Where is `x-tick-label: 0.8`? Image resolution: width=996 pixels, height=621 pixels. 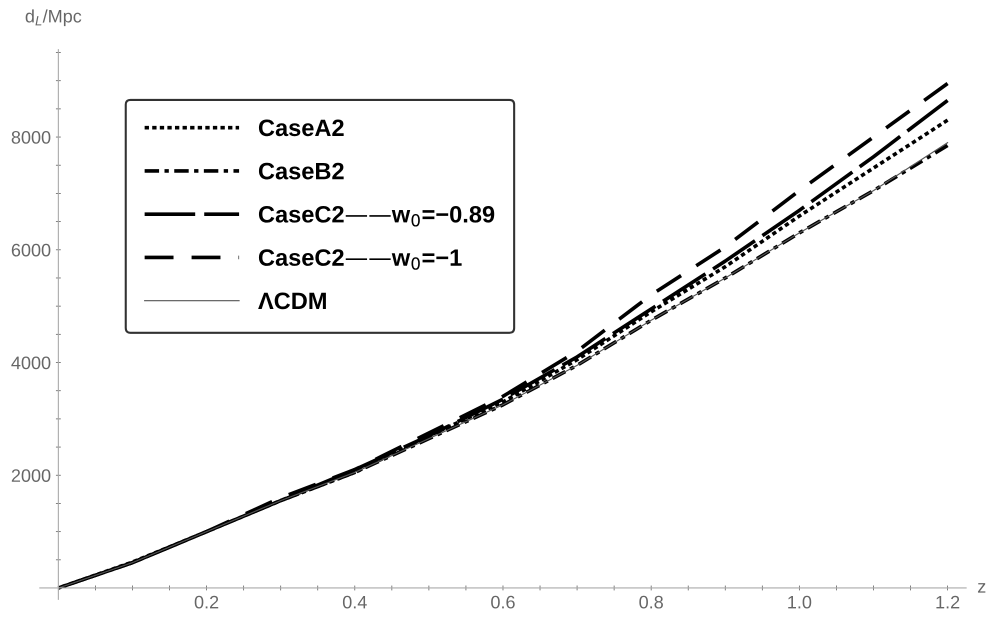 x-tick-label: 0.8 is located at coordinates (651, 602).